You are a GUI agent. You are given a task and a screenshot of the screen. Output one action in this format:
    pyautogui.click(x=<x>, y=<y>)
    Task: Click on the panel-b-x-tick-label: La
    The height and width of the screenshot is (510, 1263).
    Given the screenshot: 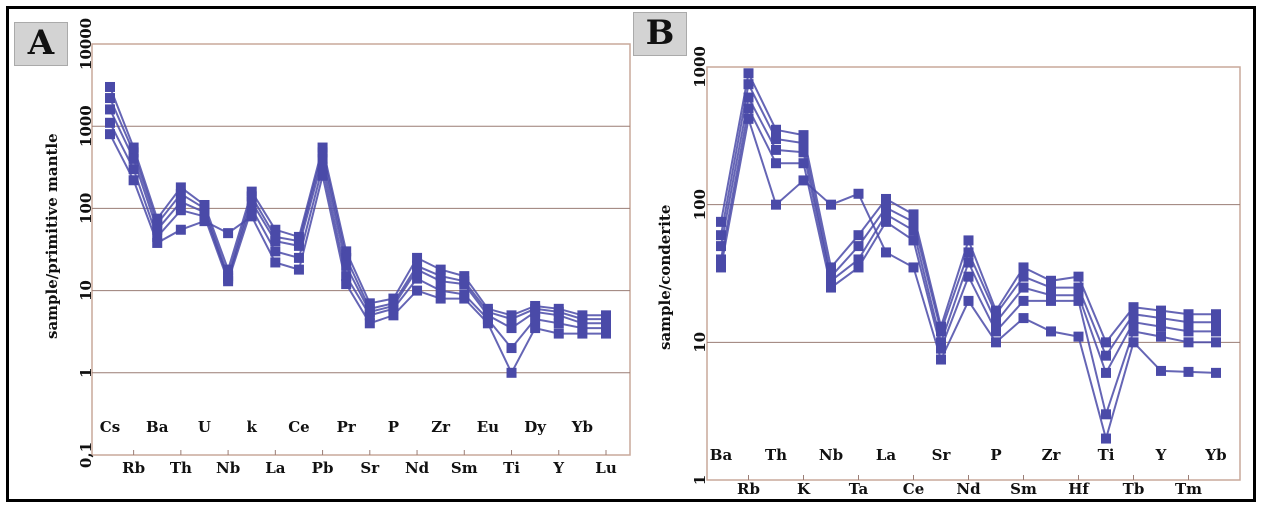 What is the action you would take?
    pyautogui.click(x=886, y=455)
    